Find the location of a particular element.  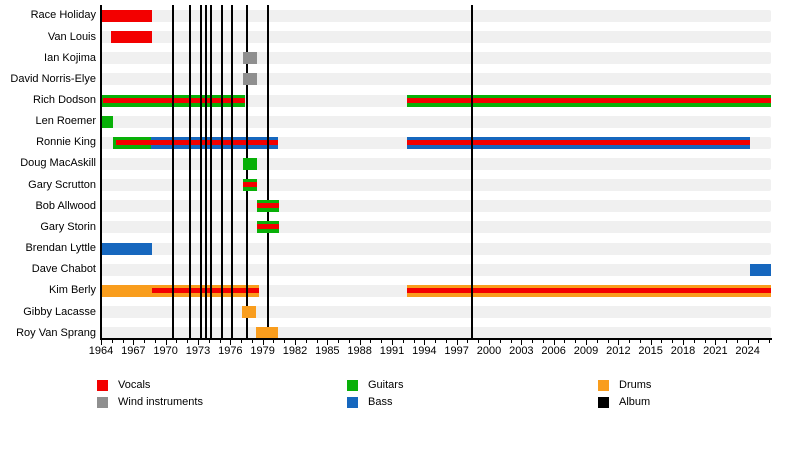

member-label: Ian Kojima is located at coordinates (70, 57).